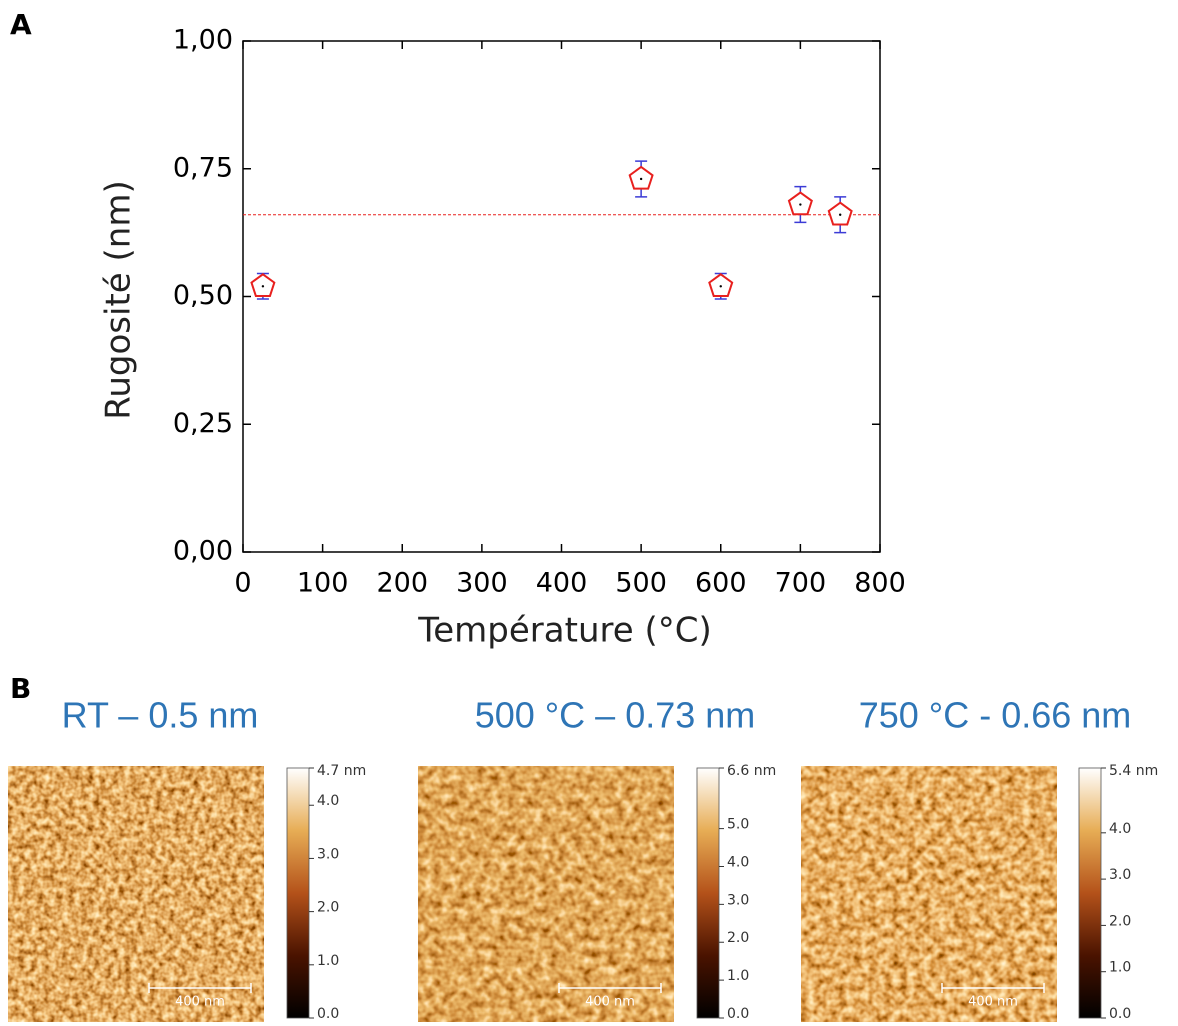 This screenshot has width=1178, height=1026. What do you see at coordinates (641, 583) in the screenshot?
I see `x-tick-label: 500` at bounding box center [641, 583].